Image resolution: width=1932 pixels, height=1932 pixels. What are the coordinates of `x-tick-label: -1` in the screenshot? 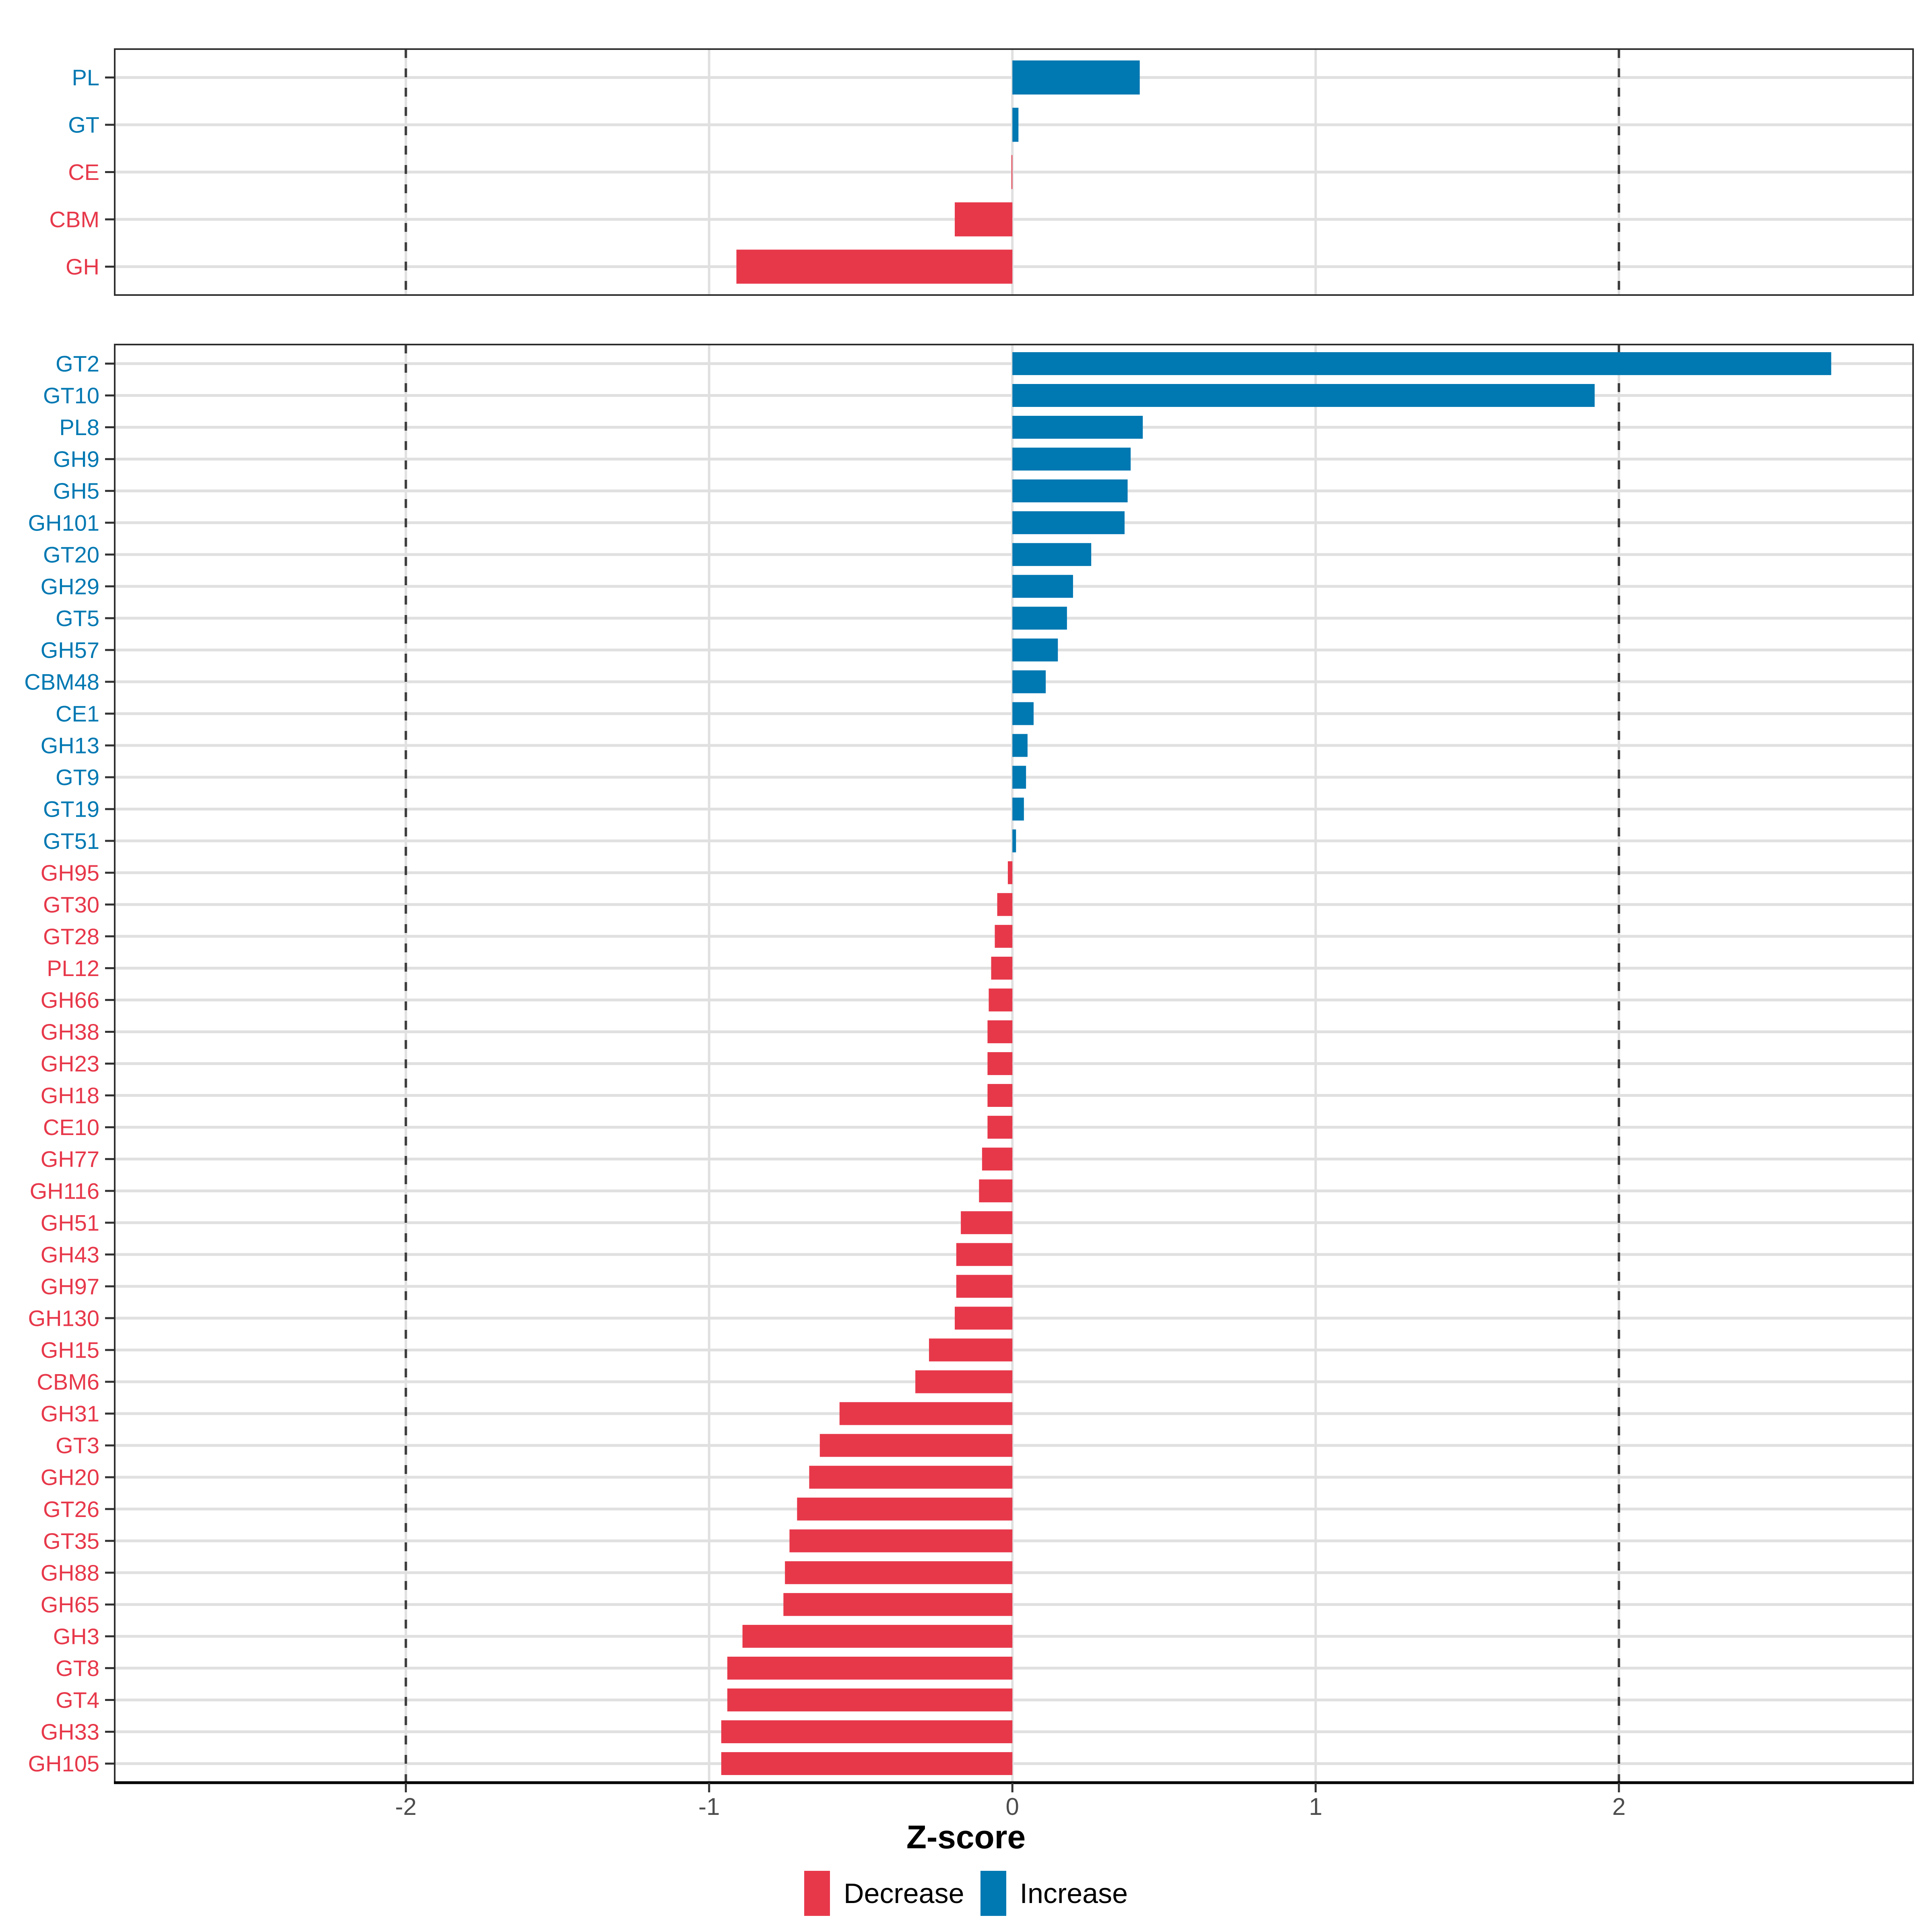 It's located at (709, 1806).